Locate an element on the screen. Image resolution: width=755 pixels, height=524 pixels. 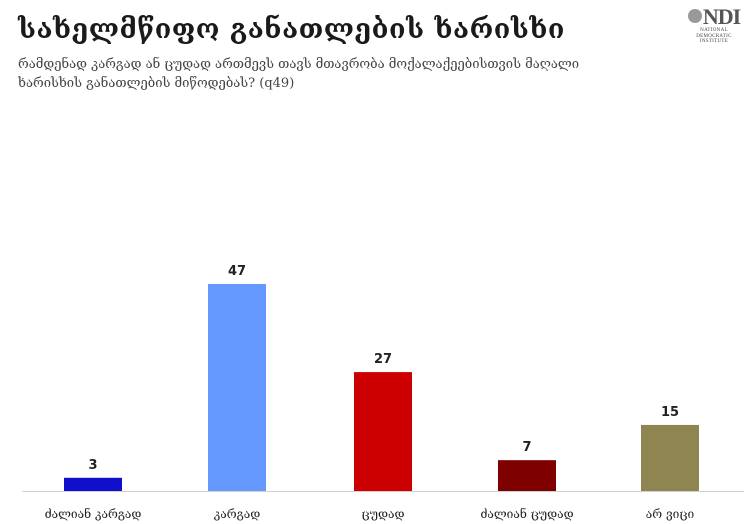
globe-icon is located at coordinates (694, 16).